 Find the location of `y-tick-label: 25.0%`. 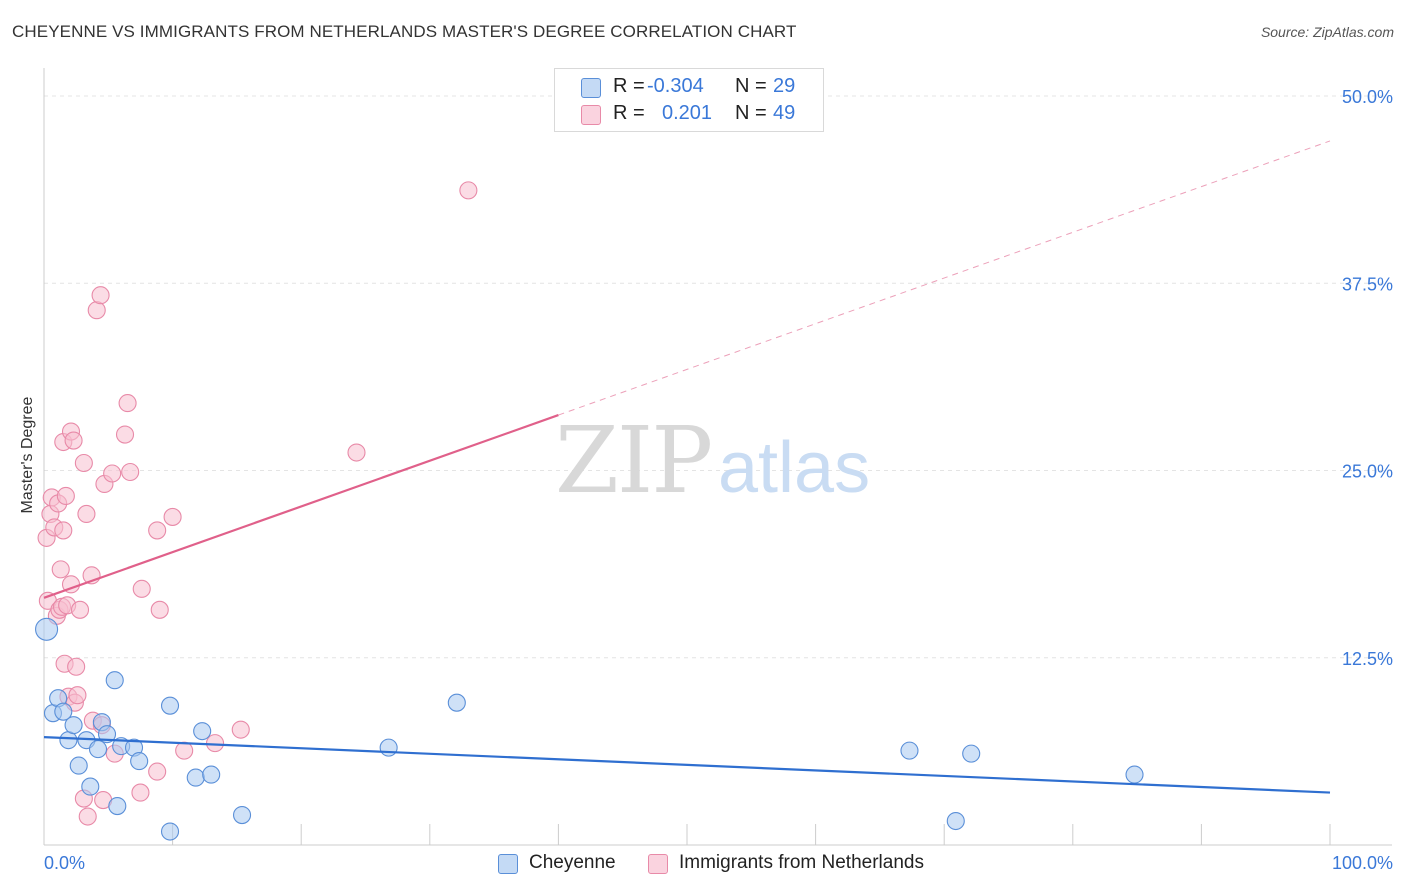

y-tick-label: 25.0% is located at coordinates (1367, 472).